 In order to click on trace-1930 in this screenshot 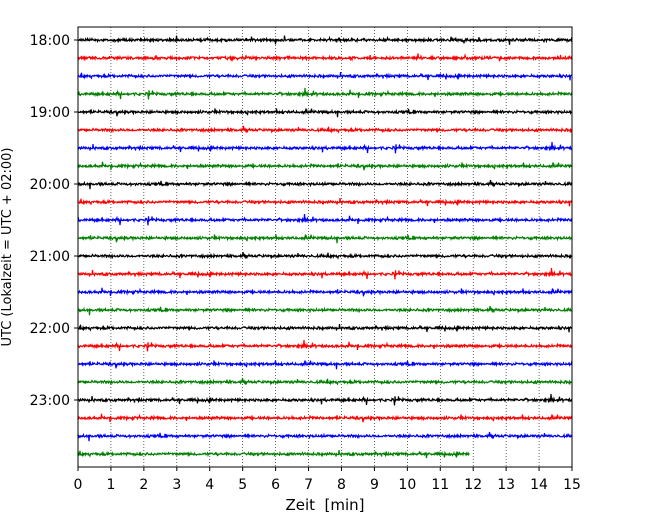, I will do `click(325, 148)`.